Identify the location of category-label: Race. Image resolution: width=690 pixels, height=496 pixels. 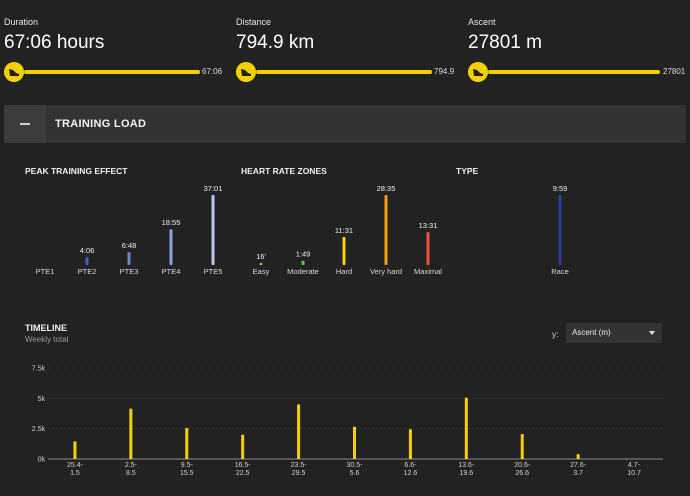
(560, 271).